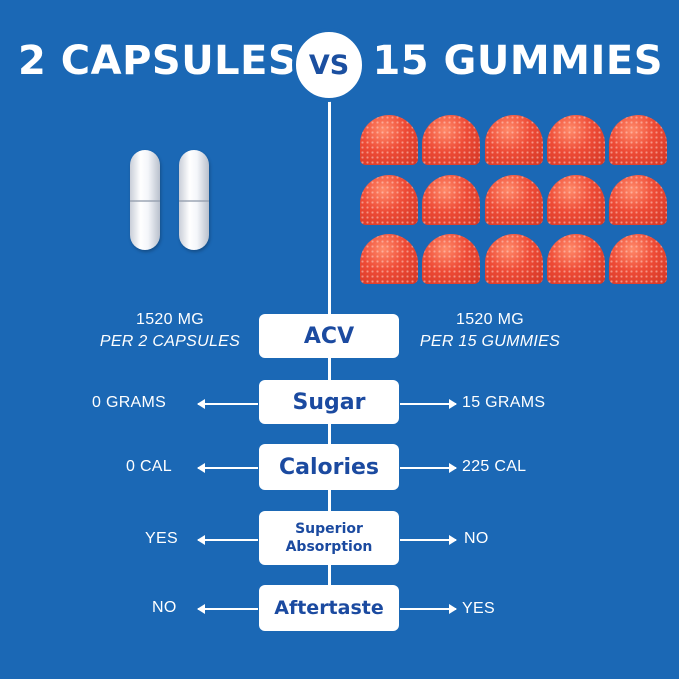  What do you see at coordinates (129, 402) in the screenshot?
I see `sugar-left-value: 0 GRAMS` at bounding box center [129, 402].